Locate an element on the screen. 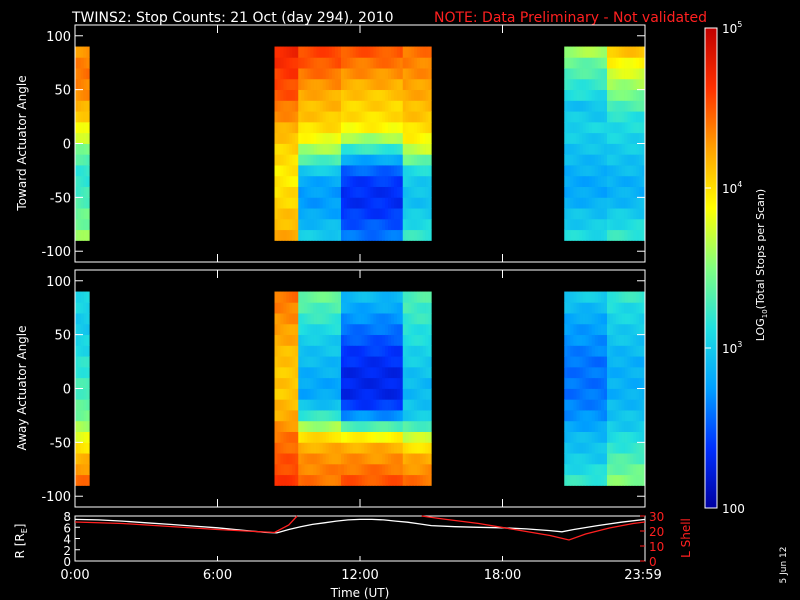 This screenshot has height=600, width=800. away-y-tick-label: 0 is located at coordinates (67, 390).